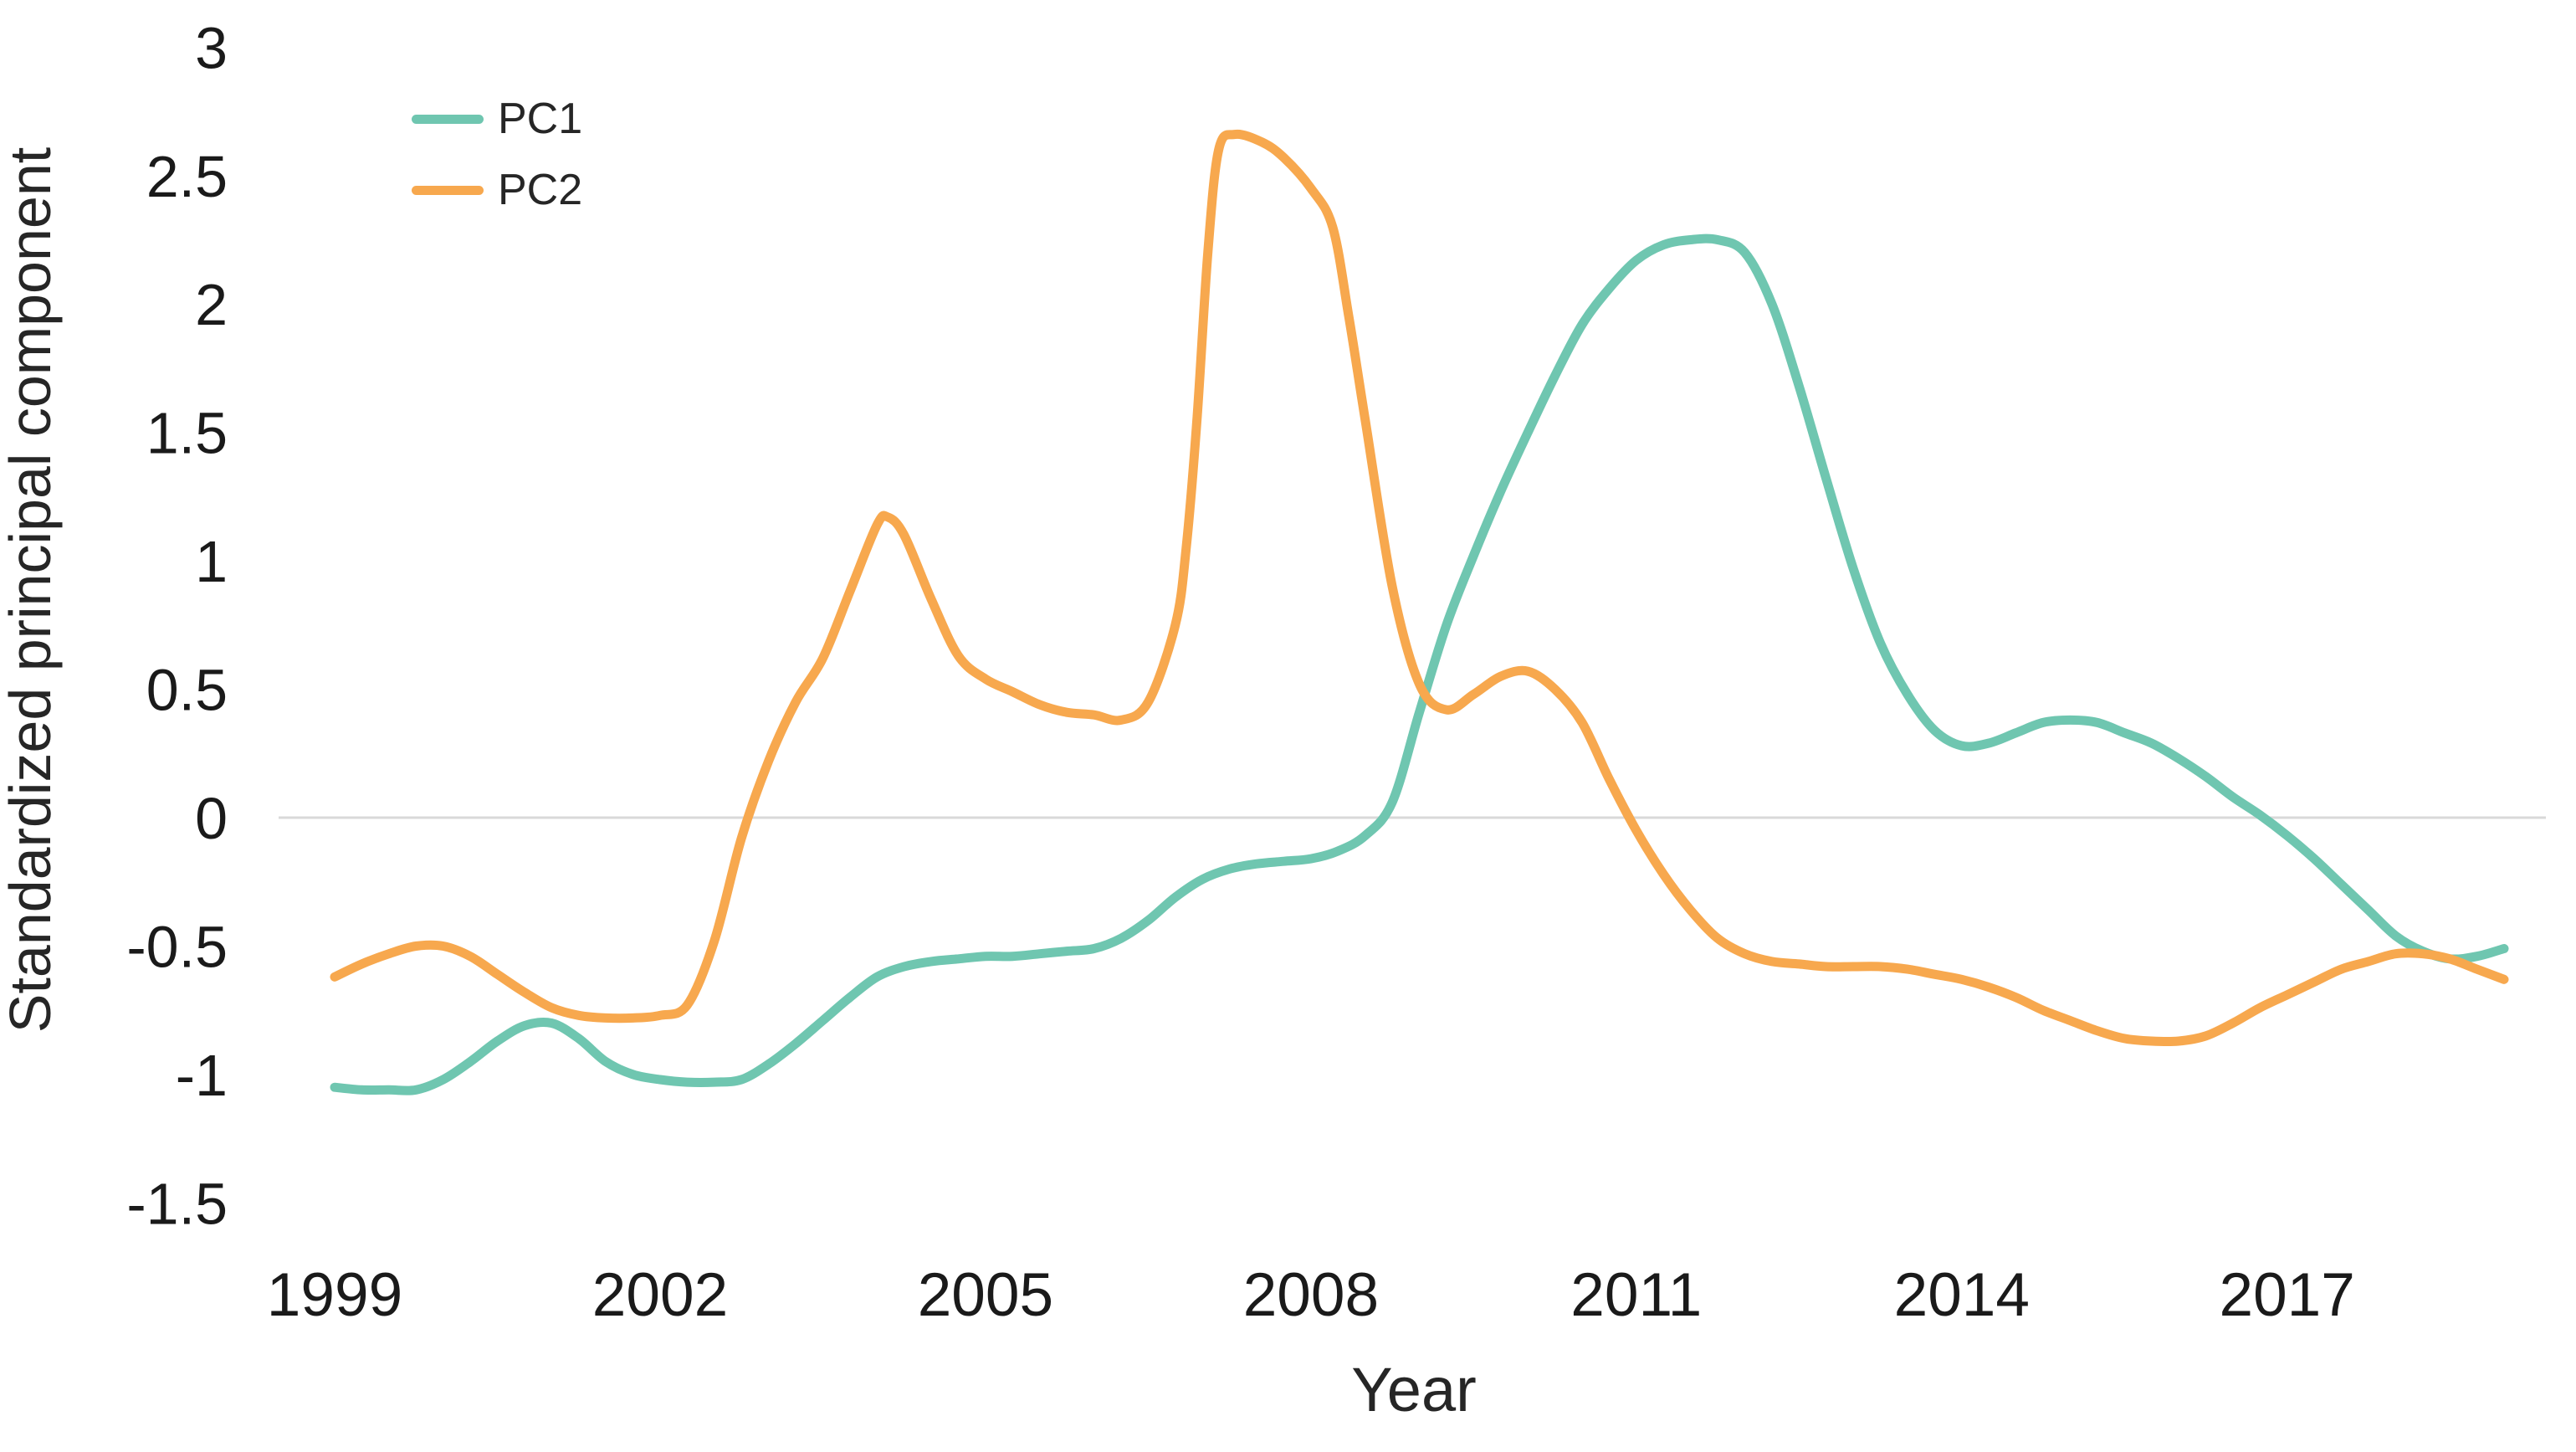 This screenshot has height=1452, width=2576. What do you see at coordinates (1962, 1295) in the screenshot?
I see `x-tick-label: 2014` at bounding box center [1962, 1295].